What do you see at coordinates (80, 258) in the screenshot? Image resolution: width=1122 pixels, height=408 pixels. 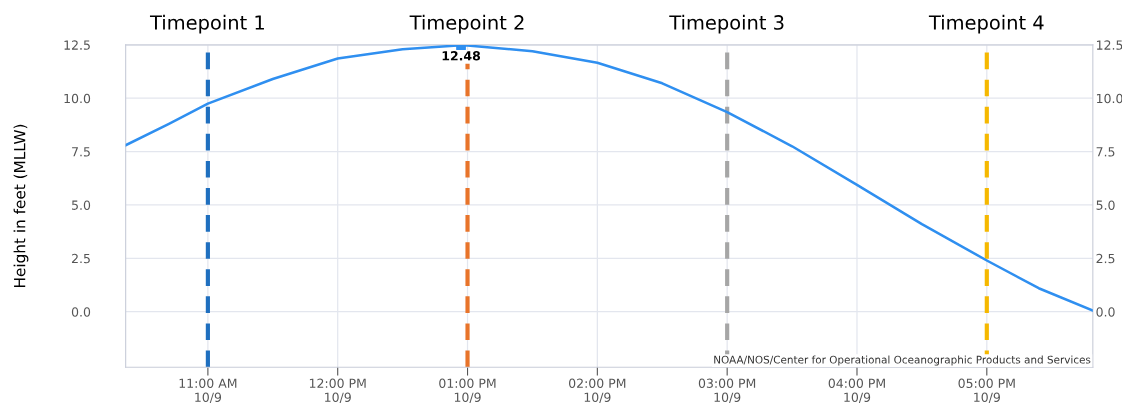 I see `y-tick-label: 2.5` at bounding box center [80, 258].